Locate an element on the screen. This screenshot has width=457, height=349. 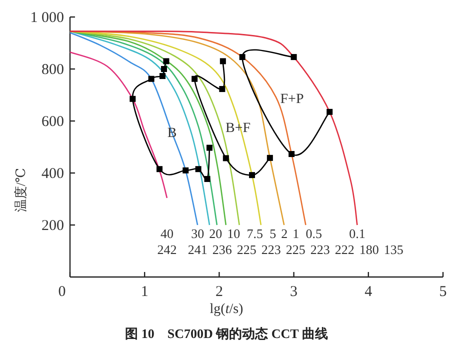
x-tick-label: 3 is located at coordinates (294, 292).